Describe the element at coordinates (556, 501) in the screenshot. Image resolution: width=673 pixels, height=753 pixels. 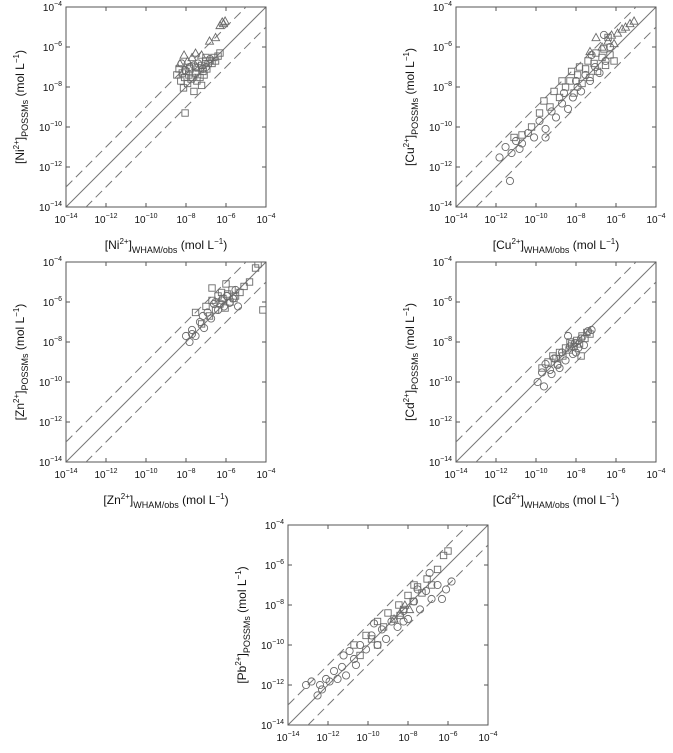
I see `x-axis-label: [Cd2+]WHAM/obs (mol L−1)` at that location.